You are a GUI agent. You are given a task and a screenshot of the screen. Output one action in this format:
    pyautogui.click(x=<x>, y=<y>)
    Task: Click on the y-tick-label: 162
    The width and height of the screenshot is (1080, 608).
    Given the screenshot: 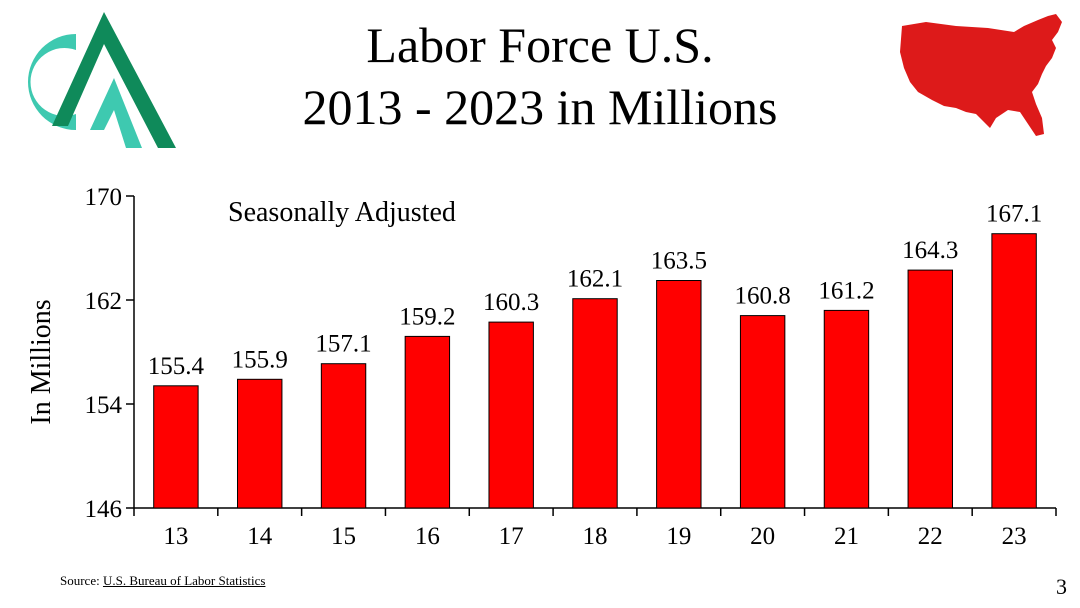 What is the action you would take?
    pyautogui.click(x=104, y=301)
    